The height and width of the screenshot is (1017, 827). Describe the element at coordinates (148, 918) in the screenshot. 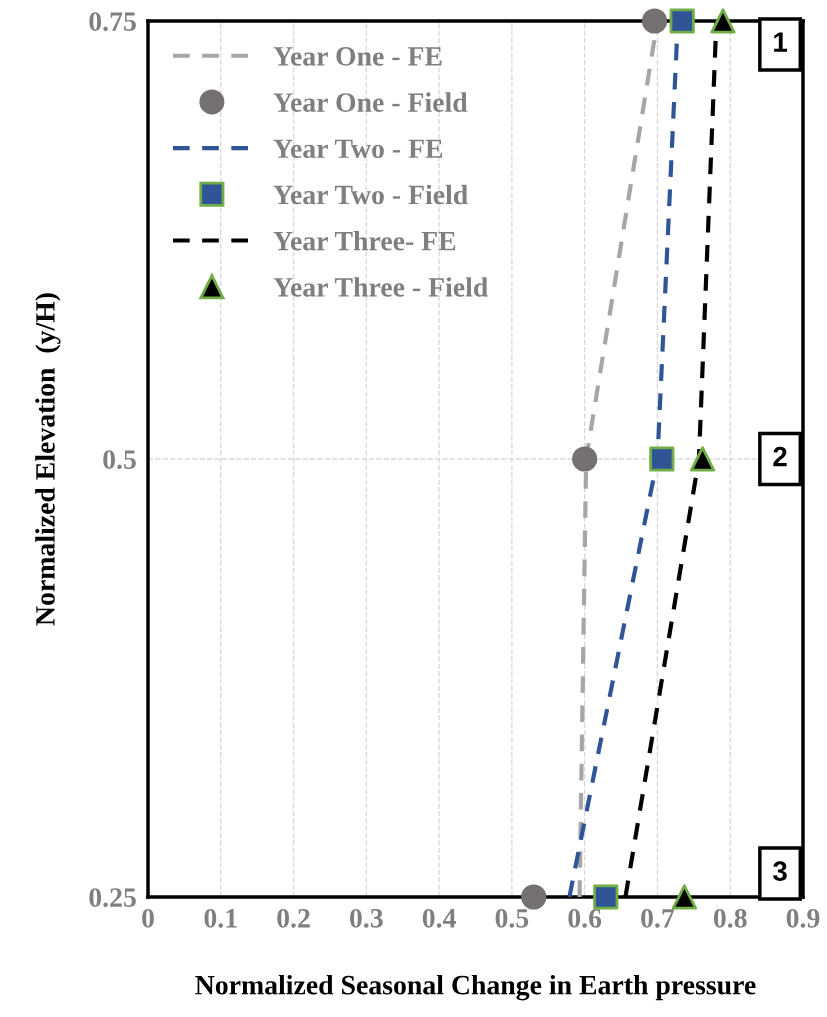

I see `x-tick-label: 0` at that location.